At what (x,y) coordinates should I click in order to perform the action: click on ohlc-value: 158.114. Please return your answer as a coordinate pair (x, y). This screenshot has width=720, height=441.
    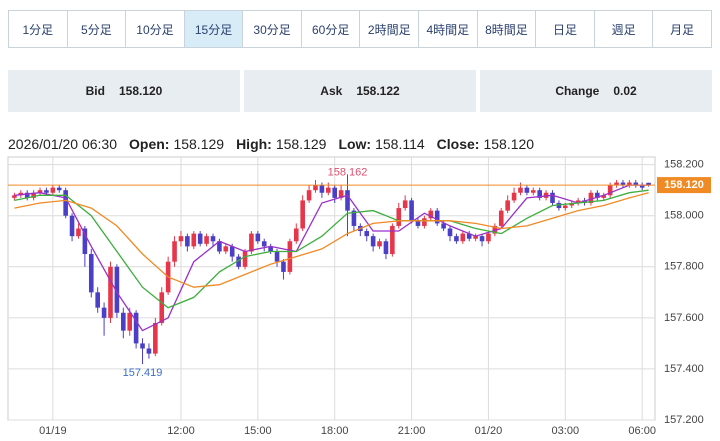
    Looking at the image, I should click on (400, 144).